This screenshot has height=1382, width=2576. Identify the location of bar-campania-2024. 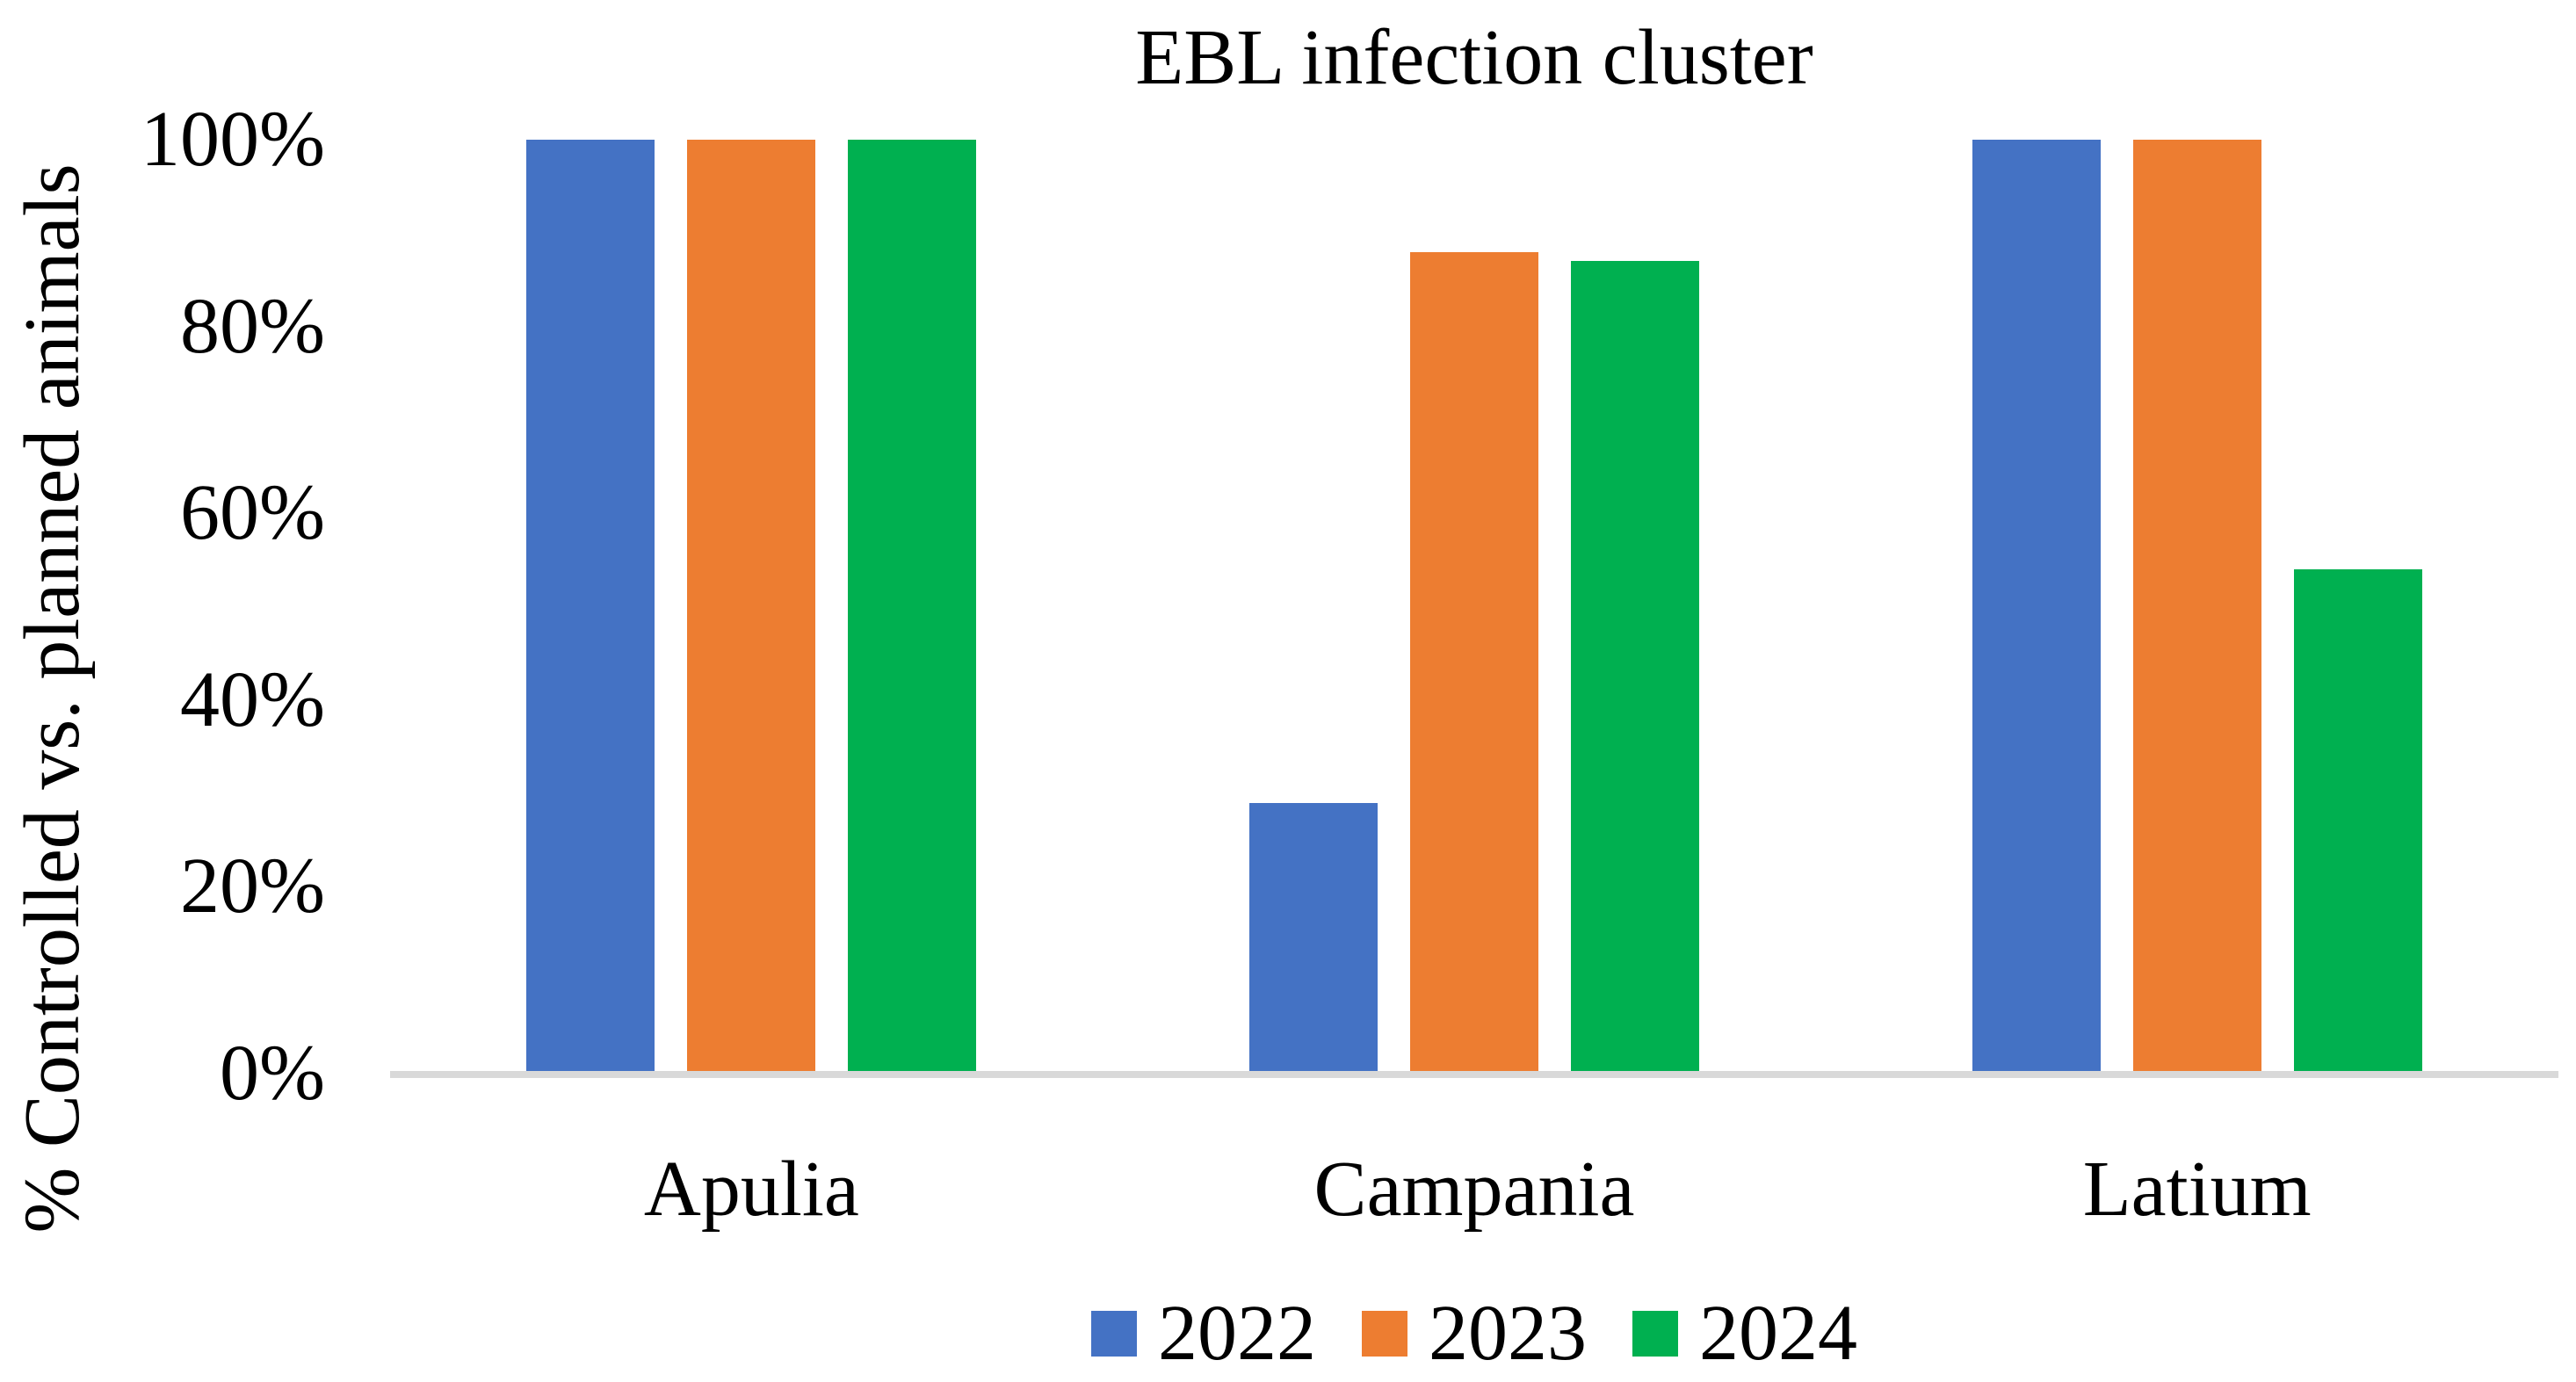
(1635, 668).